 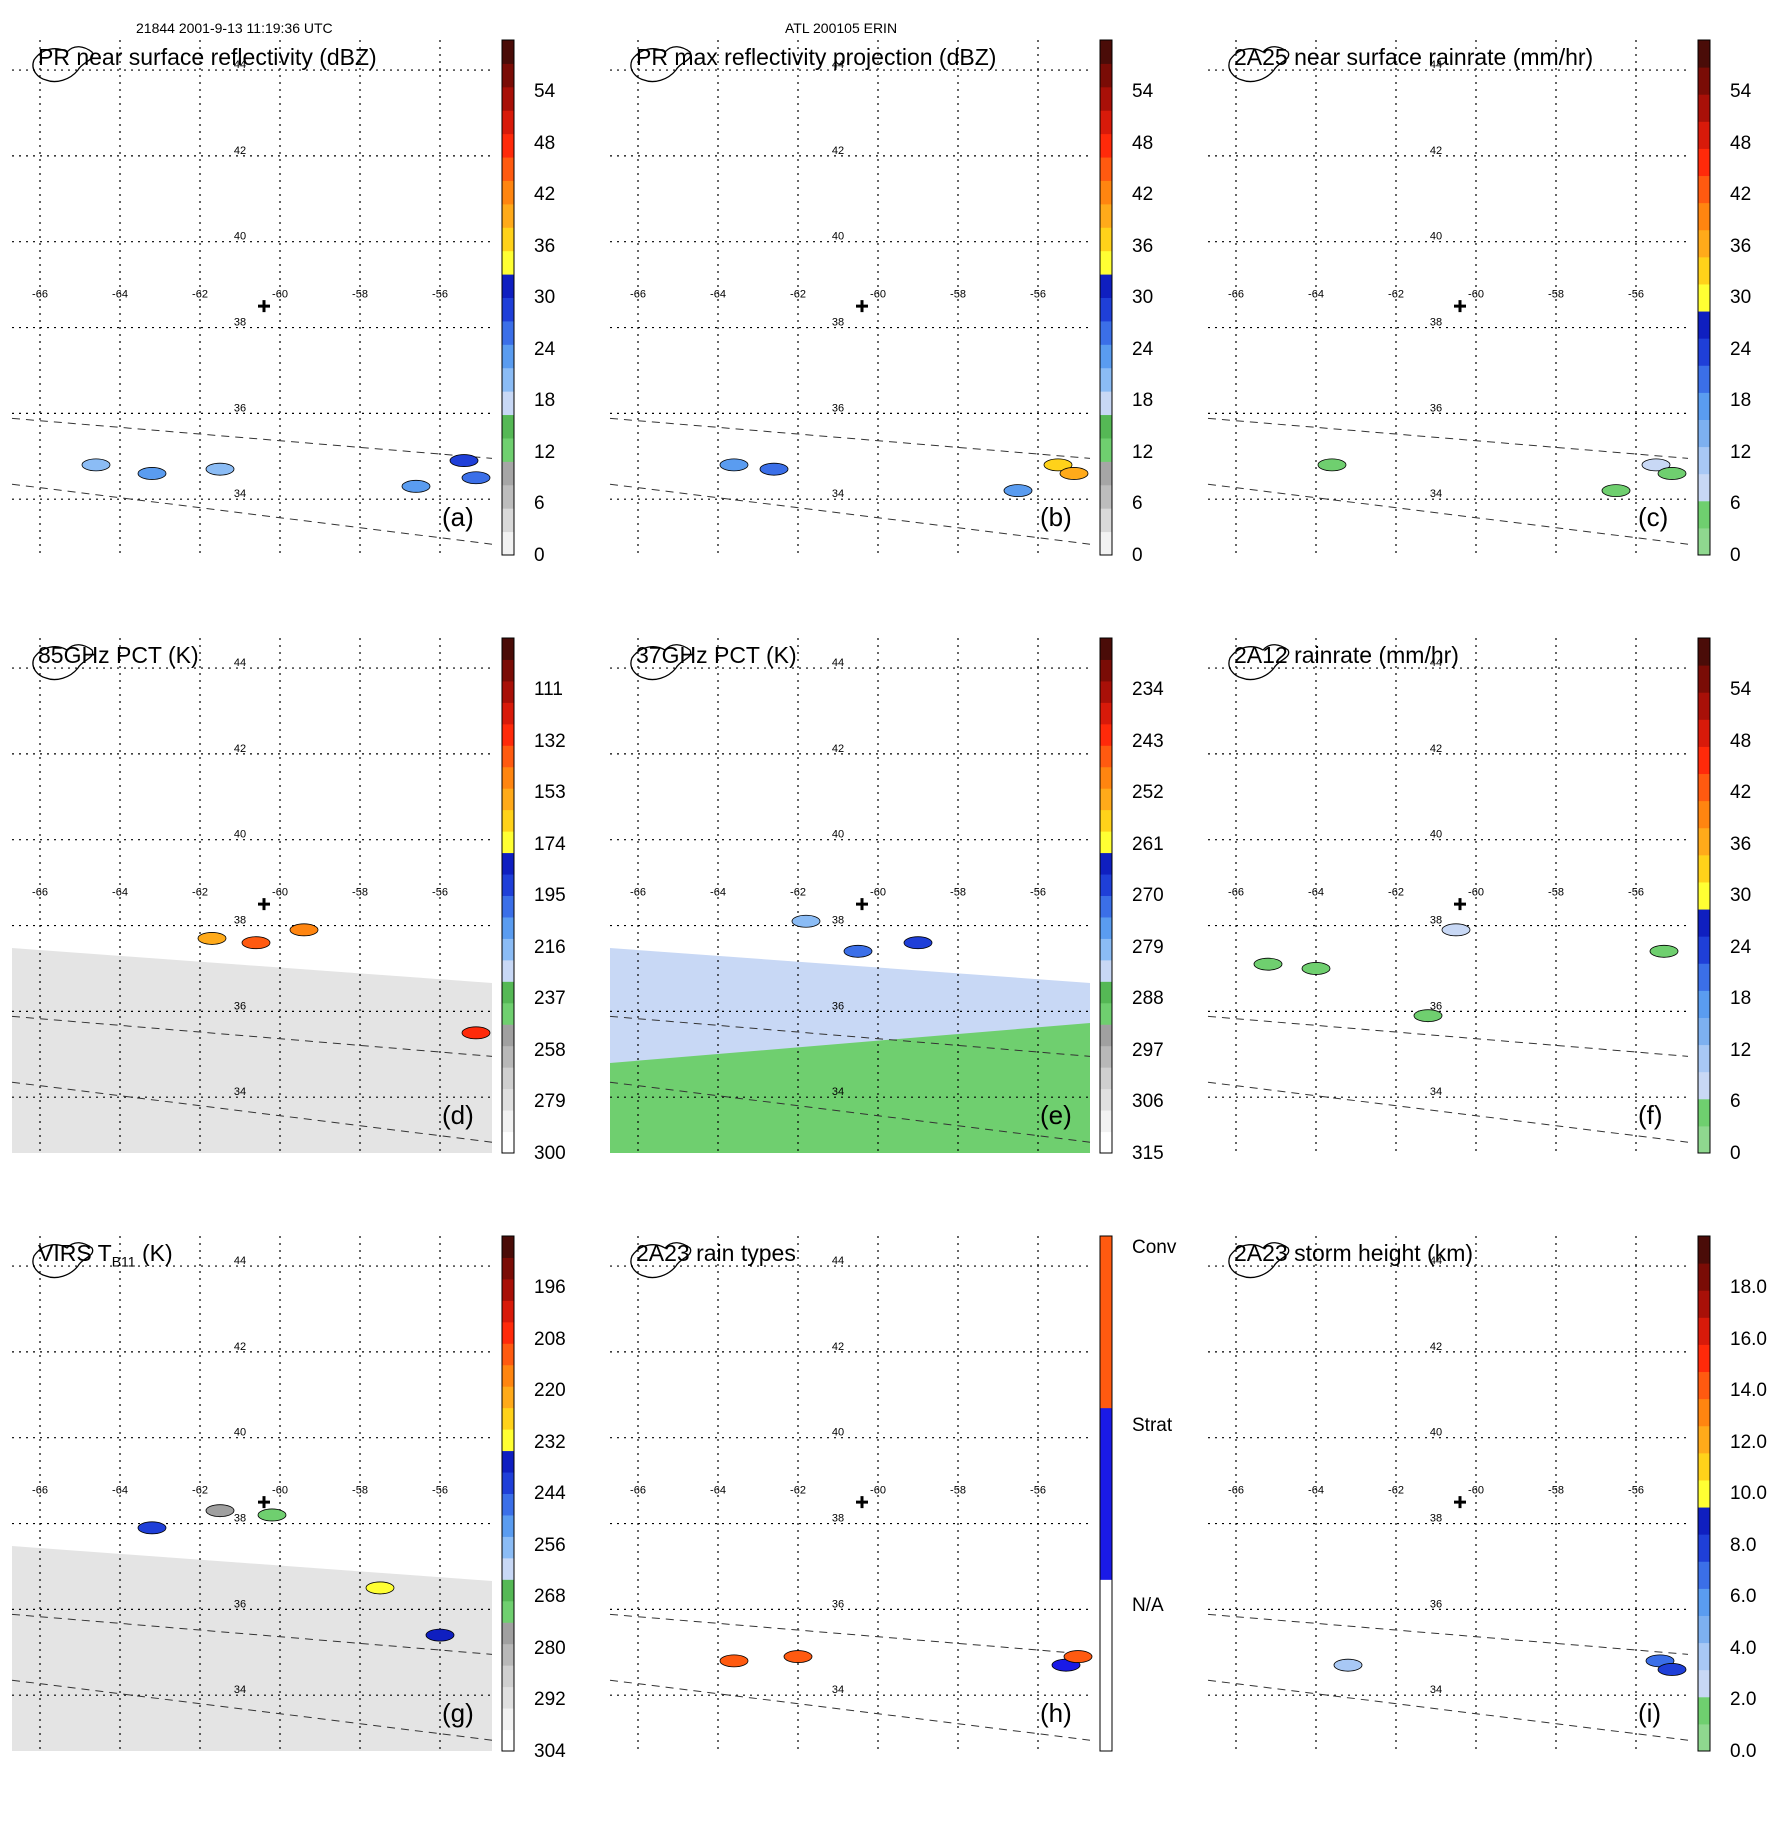 I want to click on panel-label: (g), so click(x=458, y=1713).